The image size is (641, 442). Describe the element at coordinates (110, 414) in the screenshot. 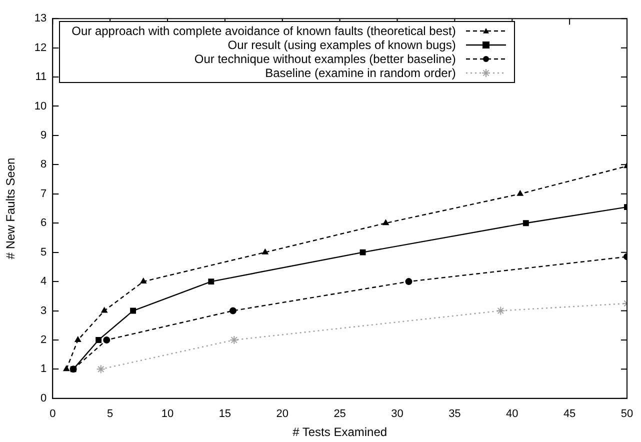

I see `x-tick-label: 5` at that location.